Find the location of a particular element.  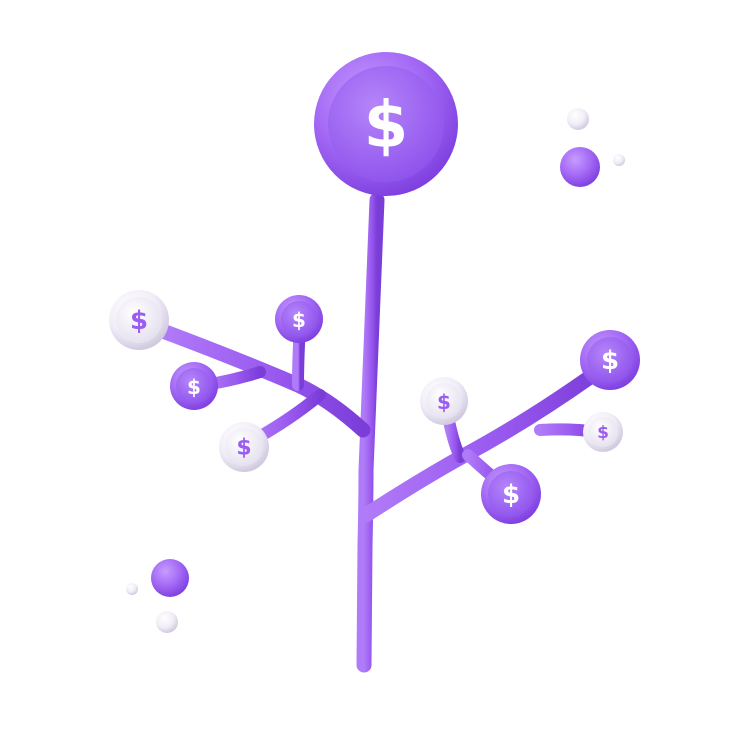

main-trunk is located at coordinates (370, 432).